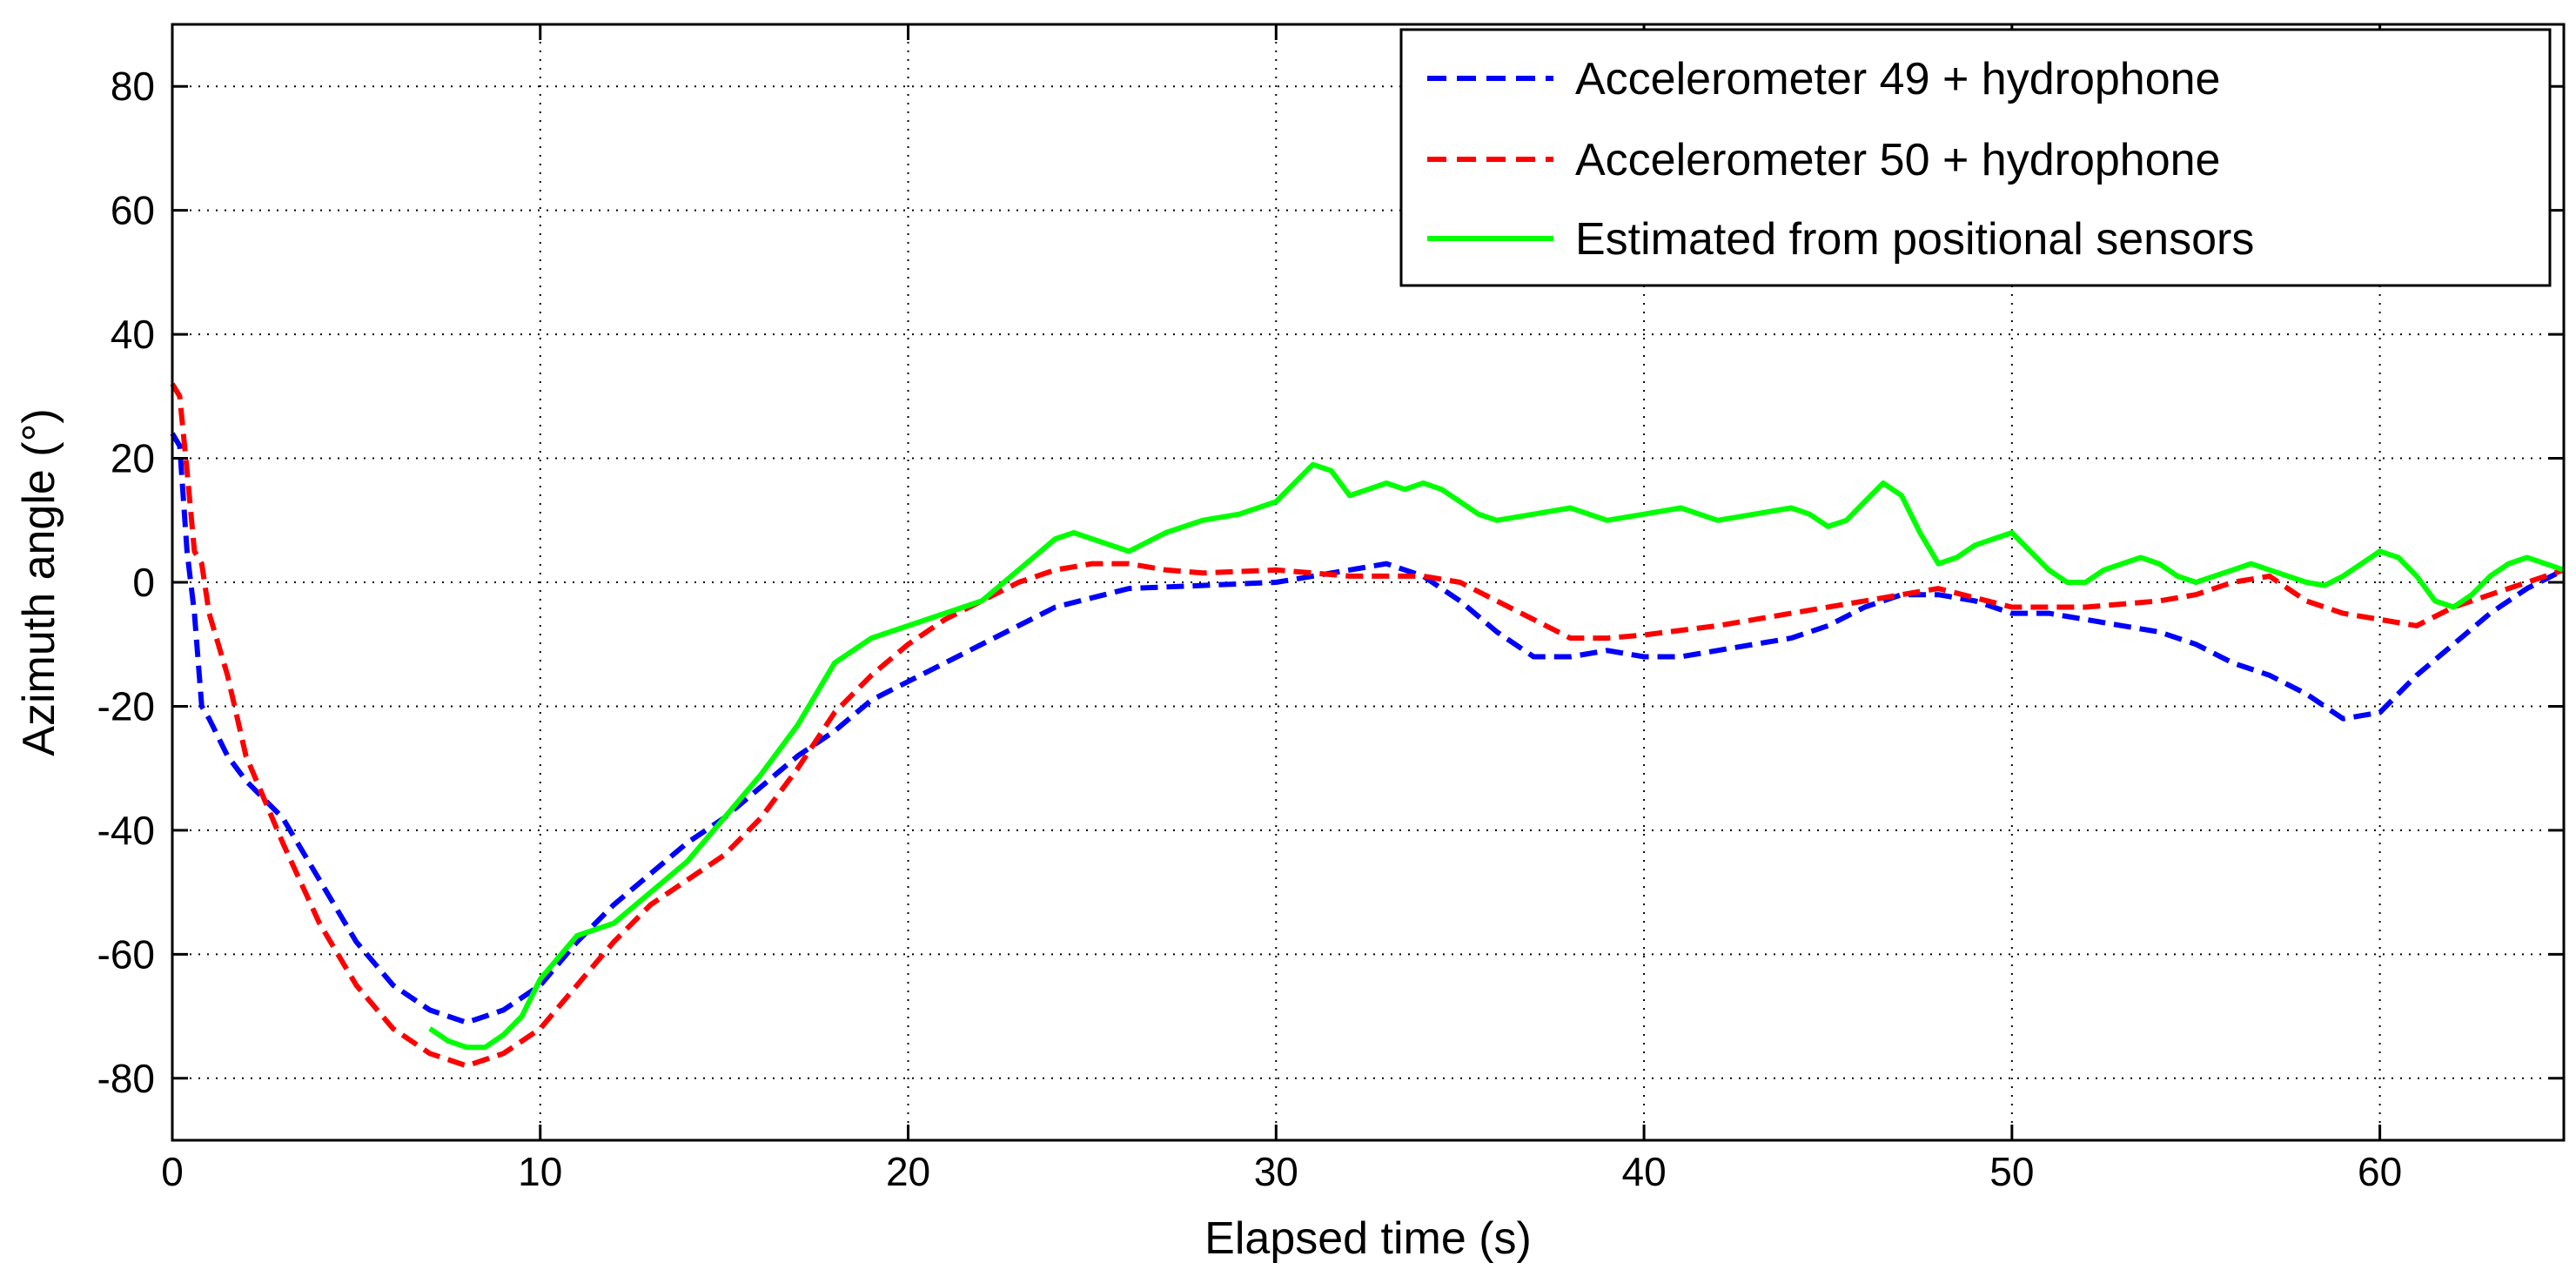 The image size is (2576, 1283). What do you see at coordinates (172, 1171) in the screenshot?
I see `x-tick-label: 0` at bounding box center [172, 1171].